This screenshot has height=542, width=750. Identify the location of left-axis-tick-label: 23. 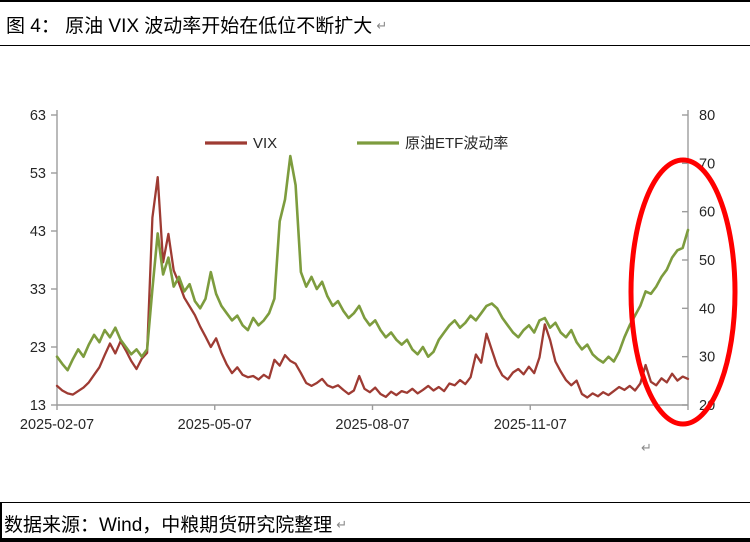
(38, 348).